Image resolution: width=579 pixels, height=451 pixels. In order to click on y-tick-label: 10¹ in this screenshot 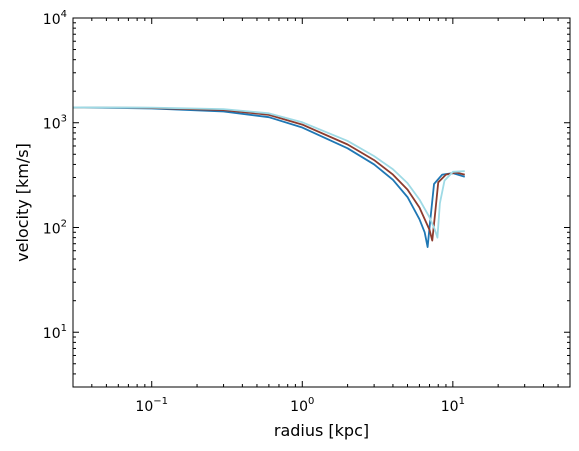, I will do `click(55, 332)`.